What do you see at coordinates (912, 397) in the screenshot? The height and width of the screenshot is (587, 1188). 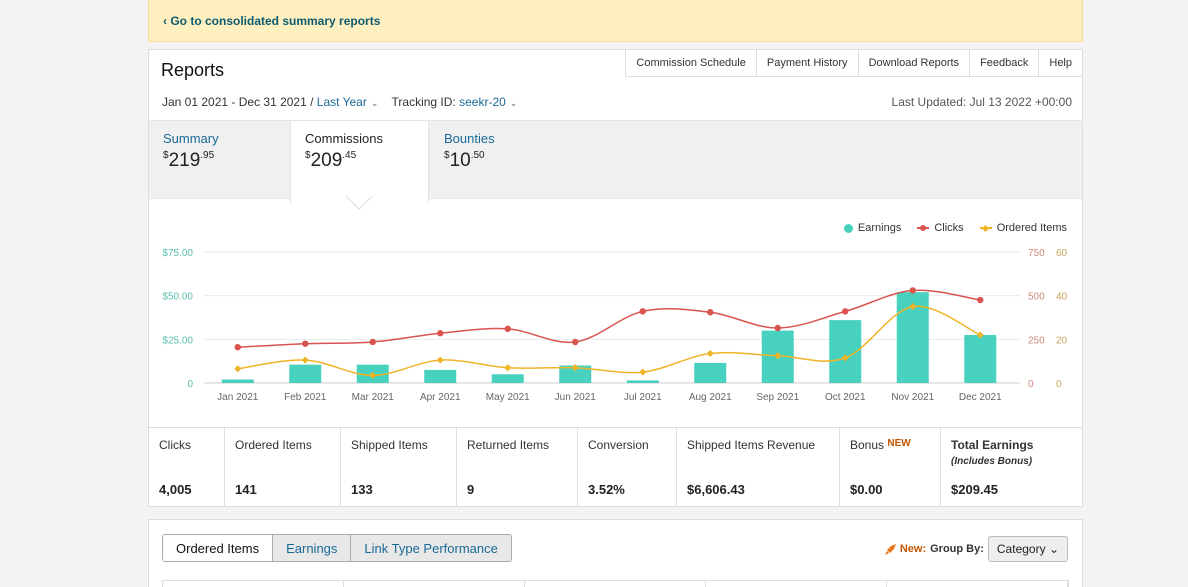 I see `x-tick-label: Nov 2021` at bounding box center [912, 397].